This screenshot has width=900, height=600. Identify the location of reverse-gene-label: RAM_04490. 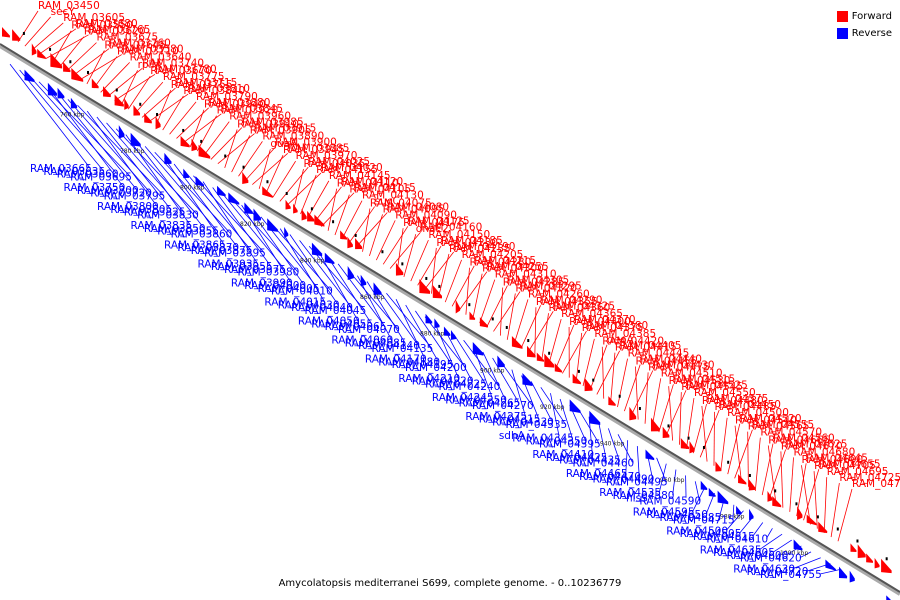
(624, 480).